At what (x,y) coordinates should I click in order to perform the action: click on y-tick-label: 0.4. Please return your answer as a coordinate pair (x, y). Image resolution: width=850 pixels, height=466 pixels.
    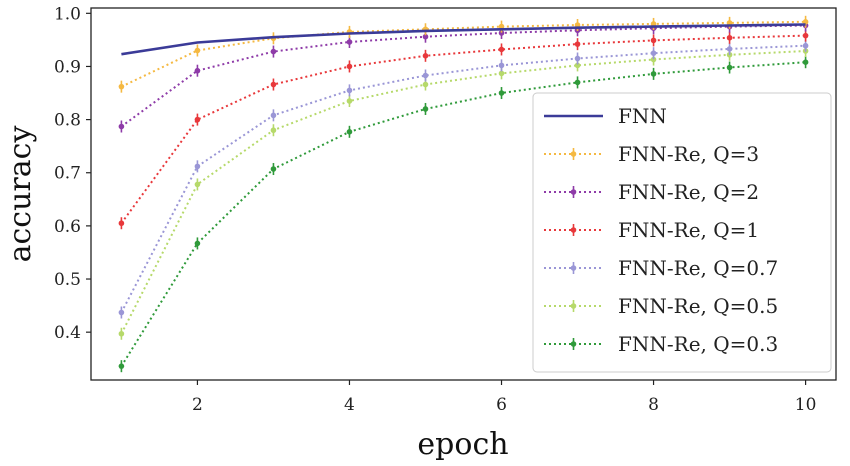
    Looking at the image, I should click on (67, 333).